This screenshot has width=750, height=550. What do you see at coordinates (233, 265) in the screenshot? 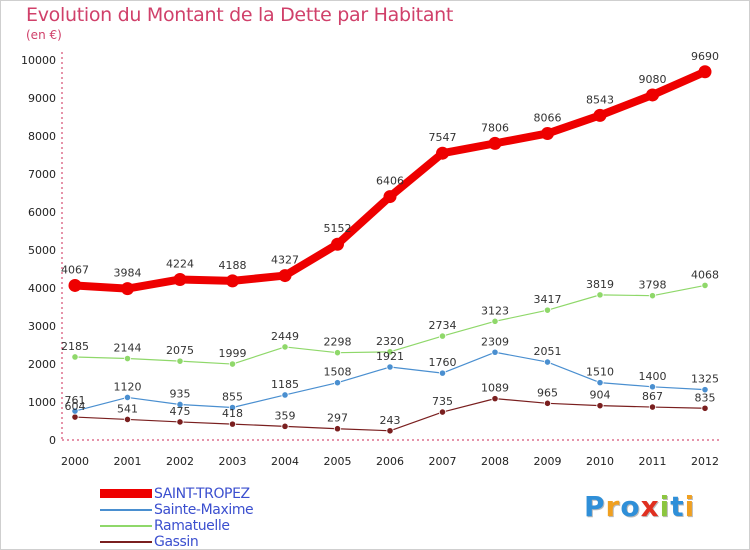
I see `data-label-saint-tropez: 4188` at bounding box center [233, 265].